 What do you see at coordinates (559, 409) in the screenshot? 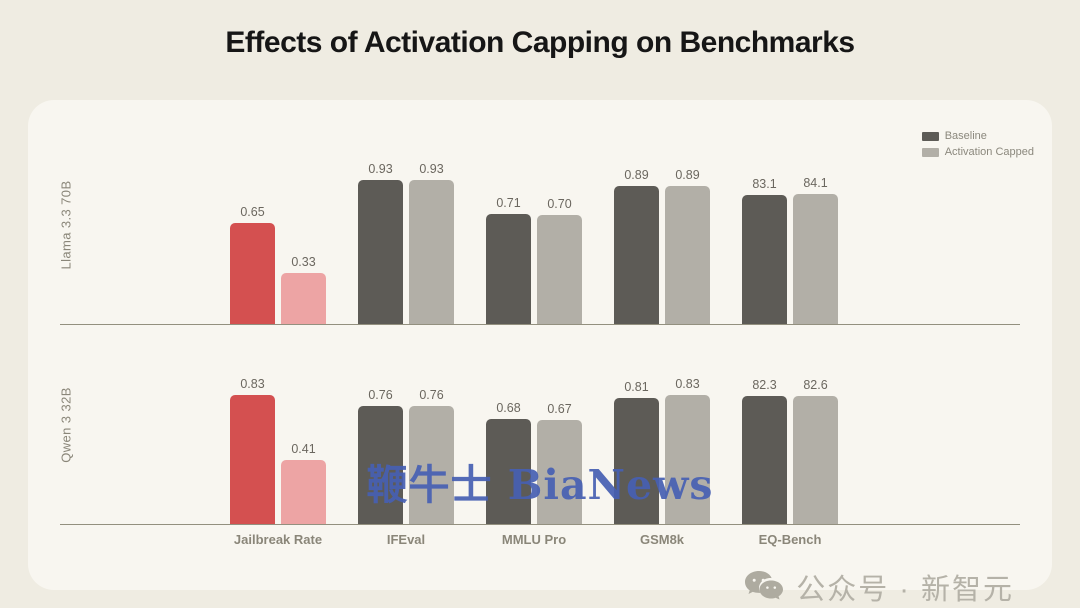
I see `bar-value-label: 0.67` at bounding box center [559, 409].